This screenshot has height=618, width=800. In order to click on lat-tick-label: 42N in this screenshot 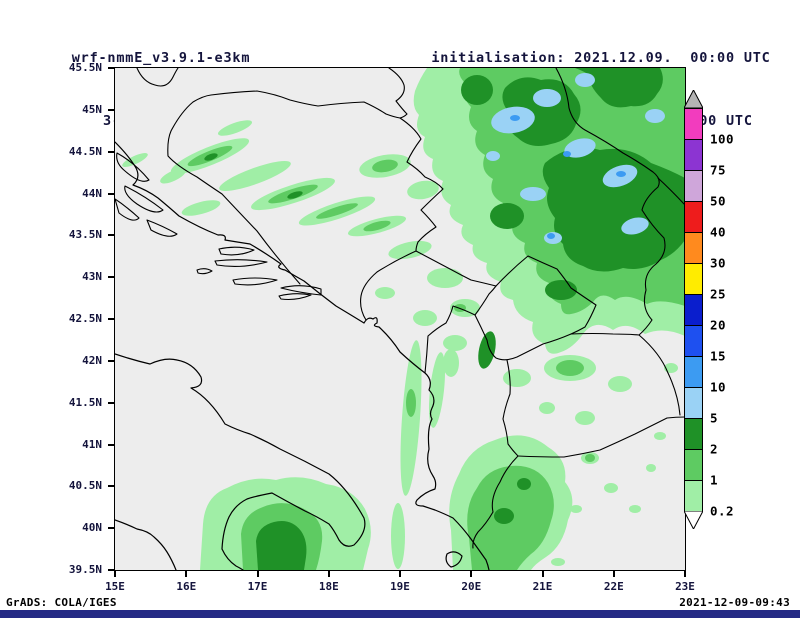, I will do `click(92, 360)`.